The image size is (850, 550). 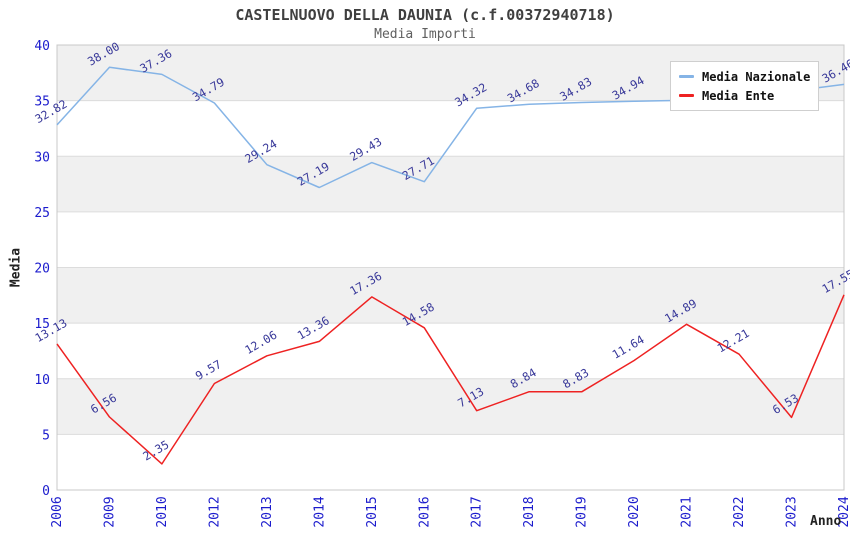 What do you see at coordinates (582, 511) in the screenshot?
I see `x-tick-label: 2019` at bounding box center [582, 511].